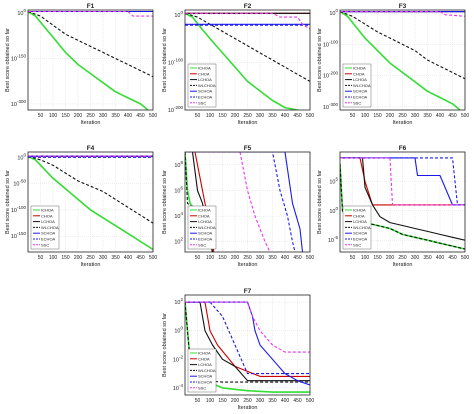 The height and width of the screenshot is (414, 474). Describe the element at coordinates (178, 241) in the screenshot. I see `y-tick-label: 10²` at that location.